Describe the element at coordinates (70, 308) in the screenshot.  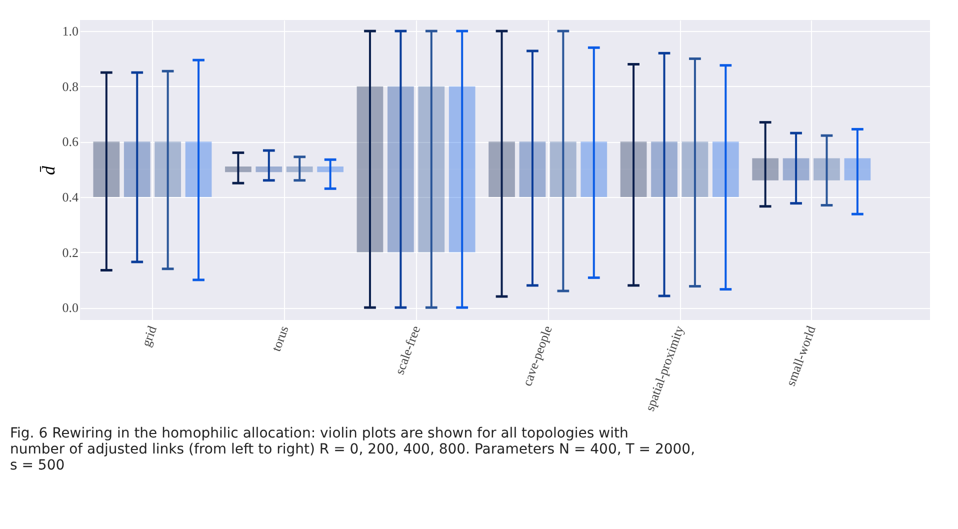
I see `y-tick-label: 0.0` at that location.